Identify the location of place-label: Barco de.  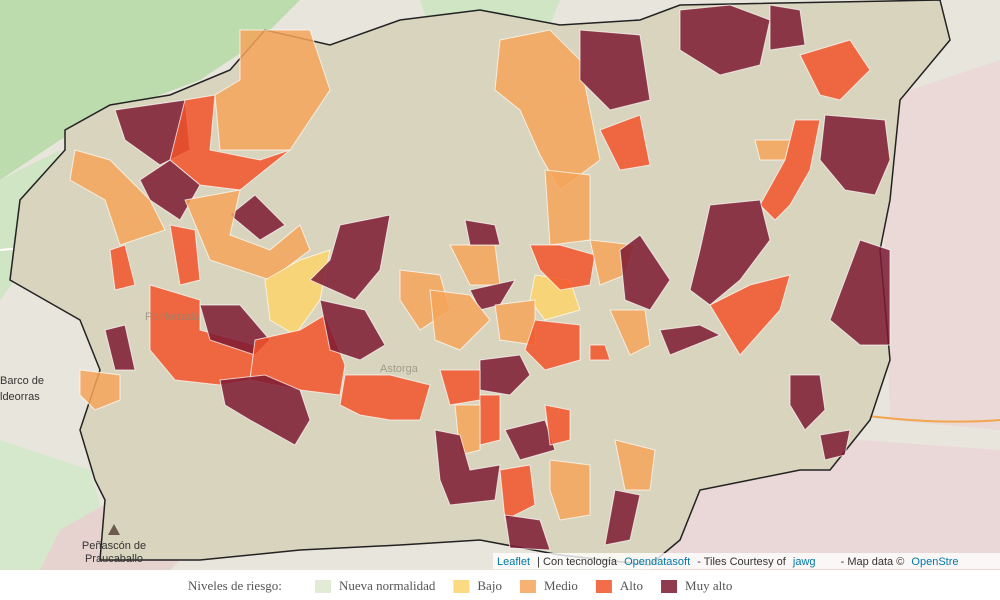
(22, 381).